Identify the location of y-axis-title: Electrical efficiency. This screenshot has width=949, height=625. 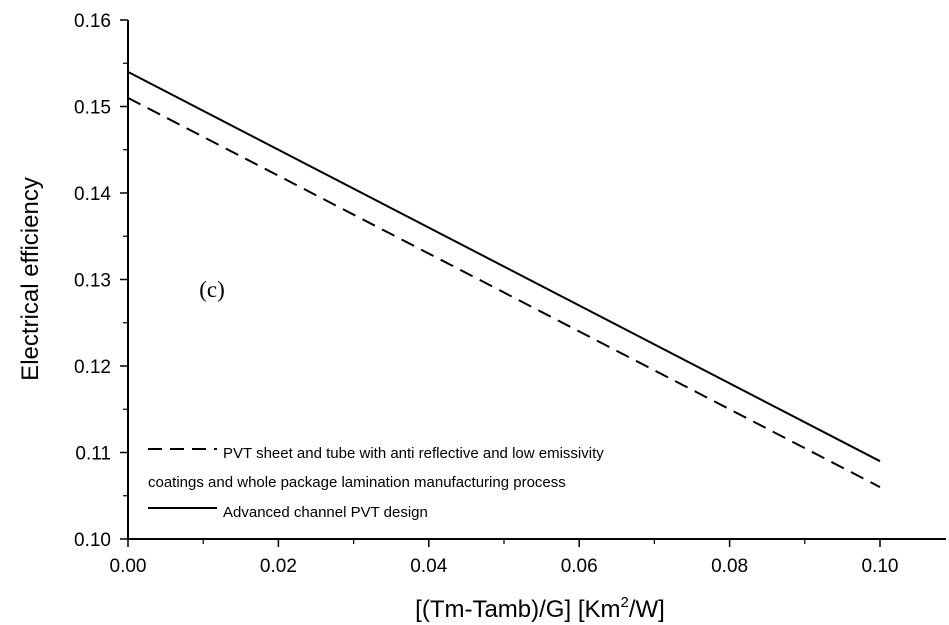
(30, 279).